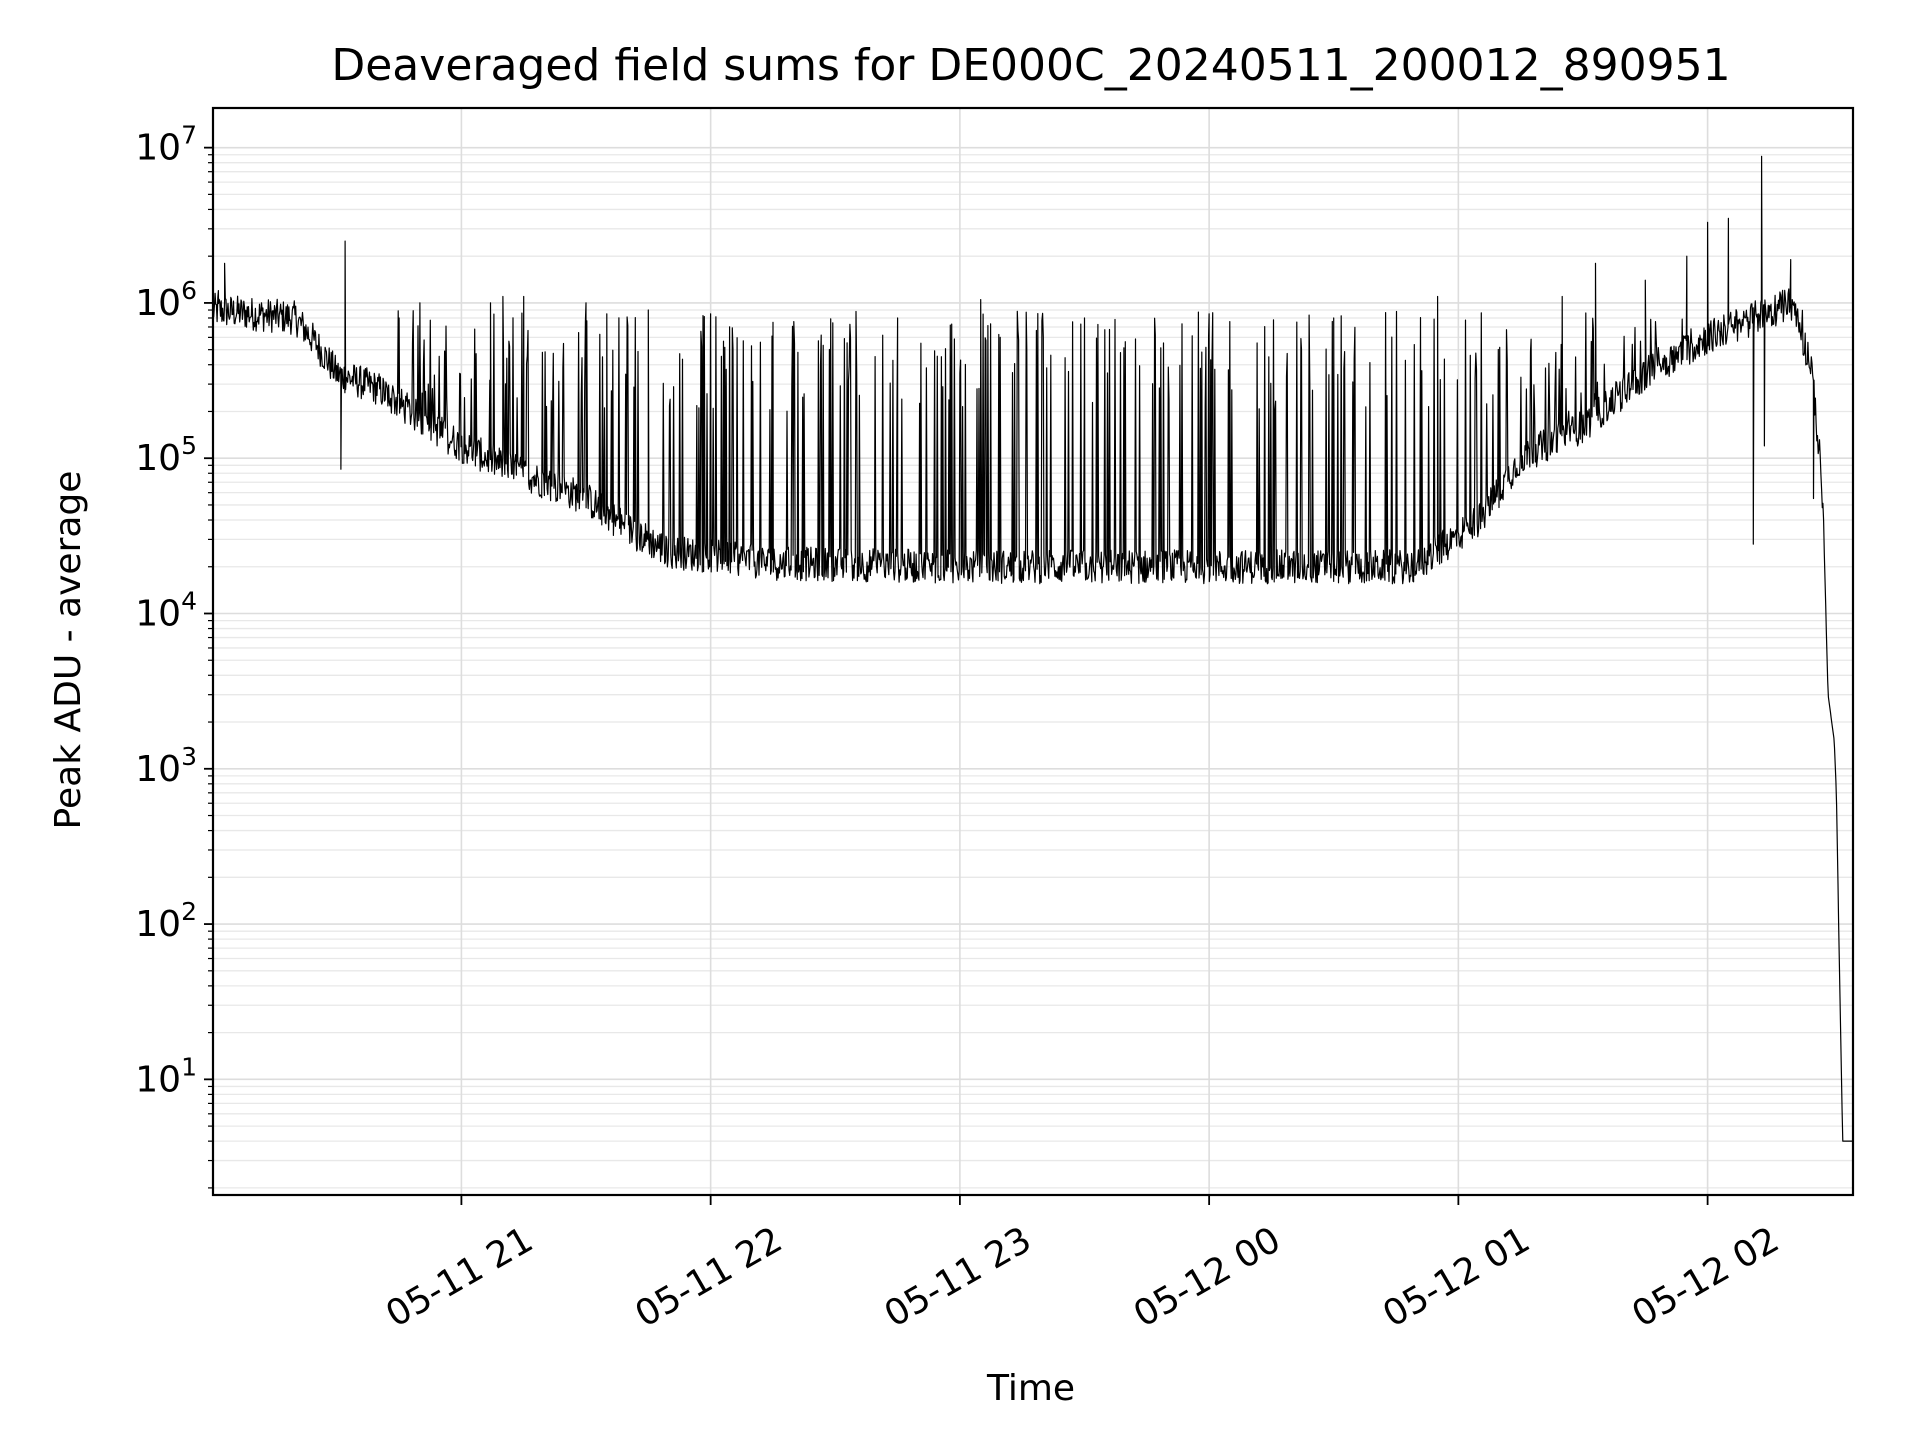 The height and width of the screenshot is (1440, 1920). Describe the element at coordinates (166, 610) in the screenshot. I see `y-tick-label: 10⁴` at that location.